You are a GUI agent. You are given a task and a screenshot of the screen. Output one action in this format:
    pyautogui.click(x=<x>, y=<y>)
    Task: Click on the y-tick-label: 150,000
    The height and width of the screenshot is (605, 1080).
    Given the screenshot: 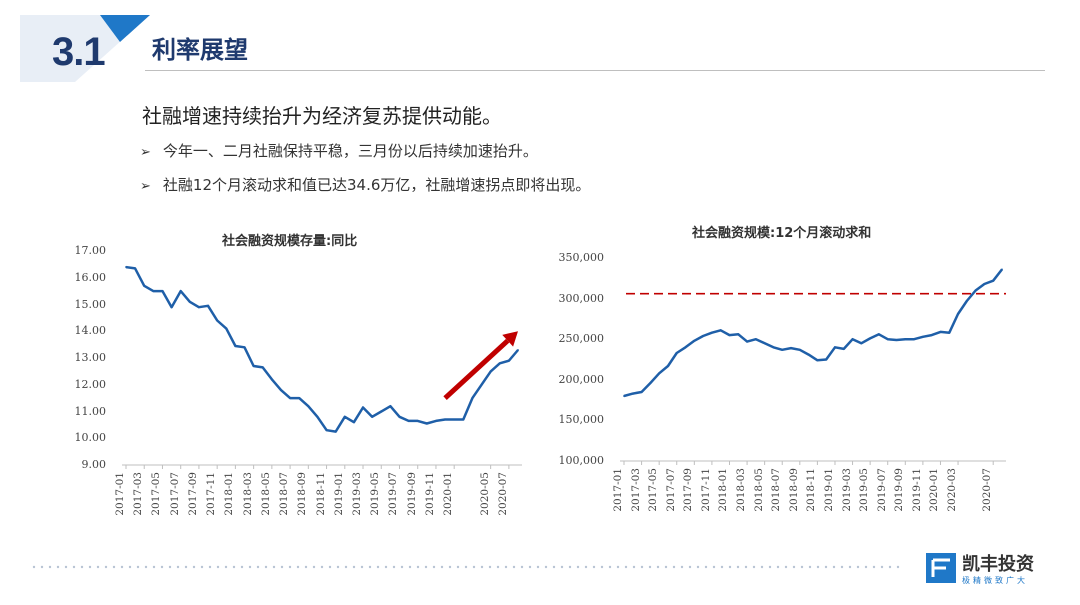 What is the action you would take?
    pyautogui.click(x=581, y=420)
    